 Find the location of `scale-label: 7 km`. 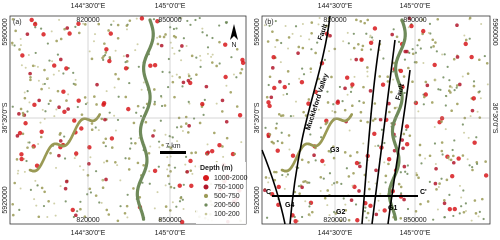

scale-label: 7 km is located at coordinates (172, 146).